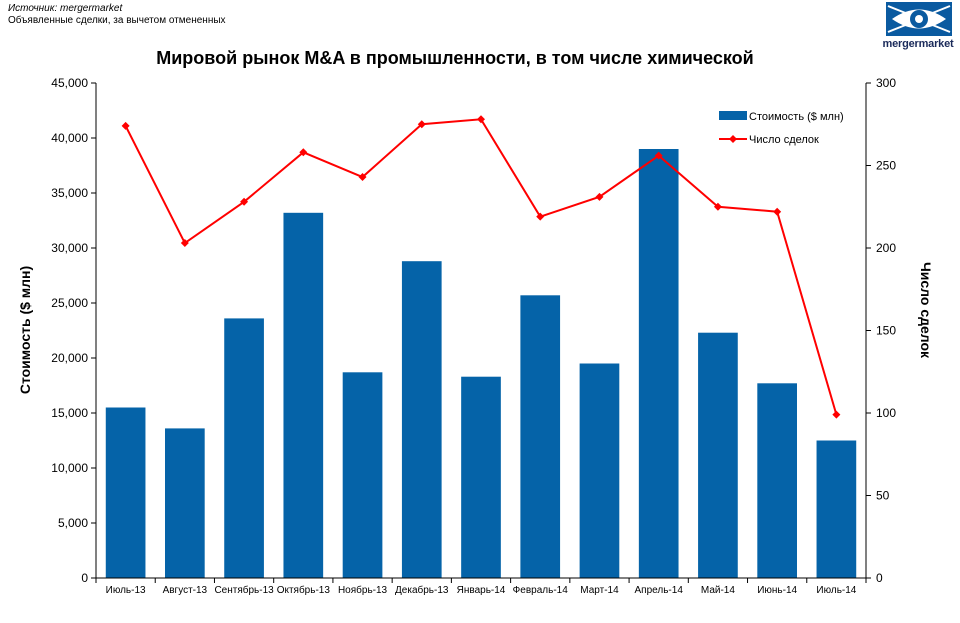  I want to click on y2-tick-label: 0, so click(879, 578).